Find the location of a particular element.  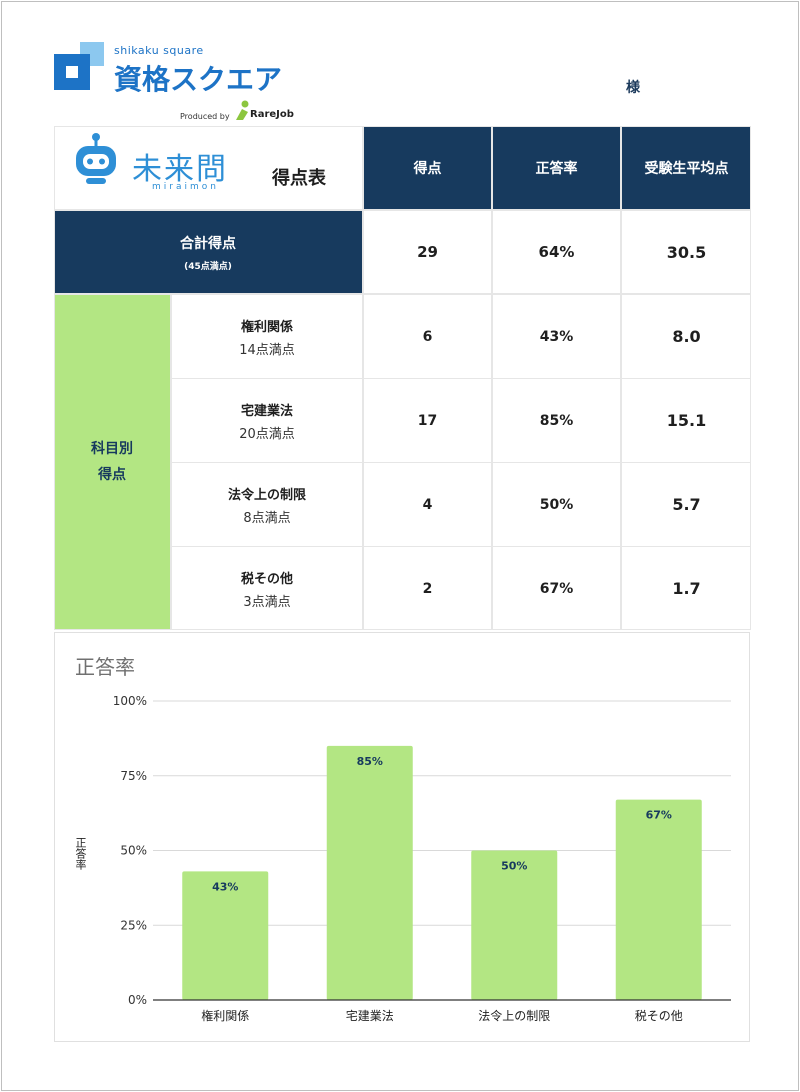

partner-name: RareJob is located at coordinates (272, 114).